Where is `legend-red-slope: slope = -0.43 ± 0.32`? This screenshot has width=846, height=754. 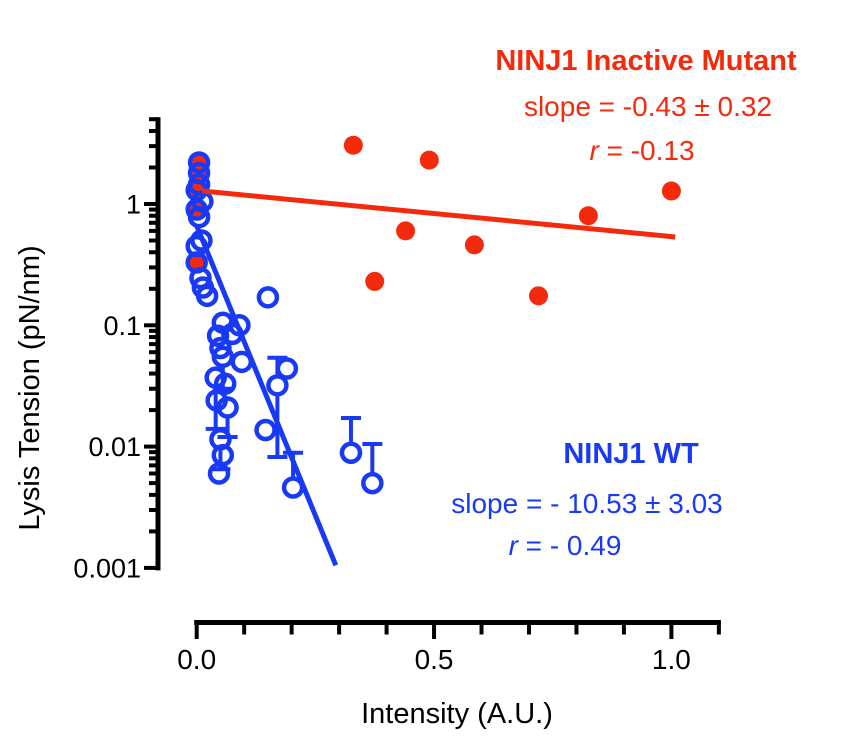 legend-red-slope: slope = -0.43 ± 0.32 is located at coordinates (648, 106).